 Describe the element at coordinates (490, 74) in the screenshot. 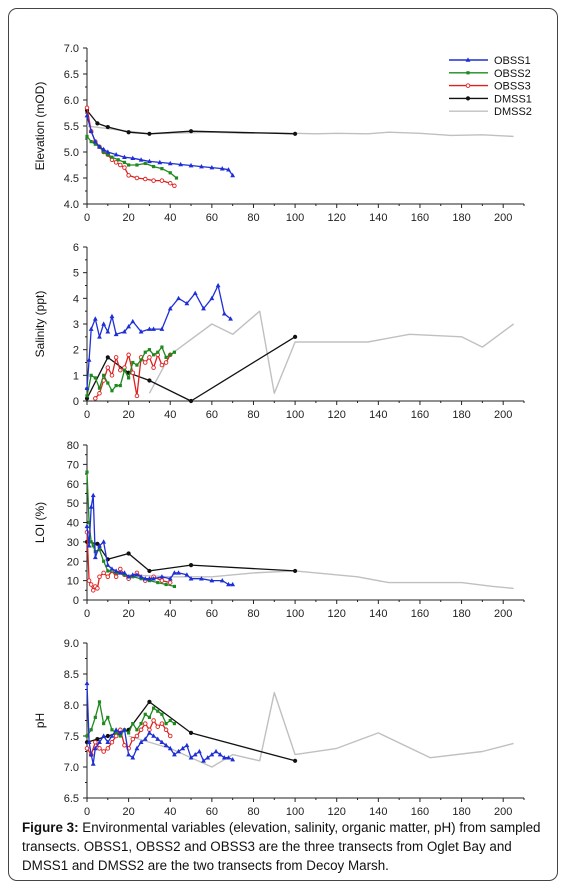

I see `legend-item-obss2: OBSS2` at that location.